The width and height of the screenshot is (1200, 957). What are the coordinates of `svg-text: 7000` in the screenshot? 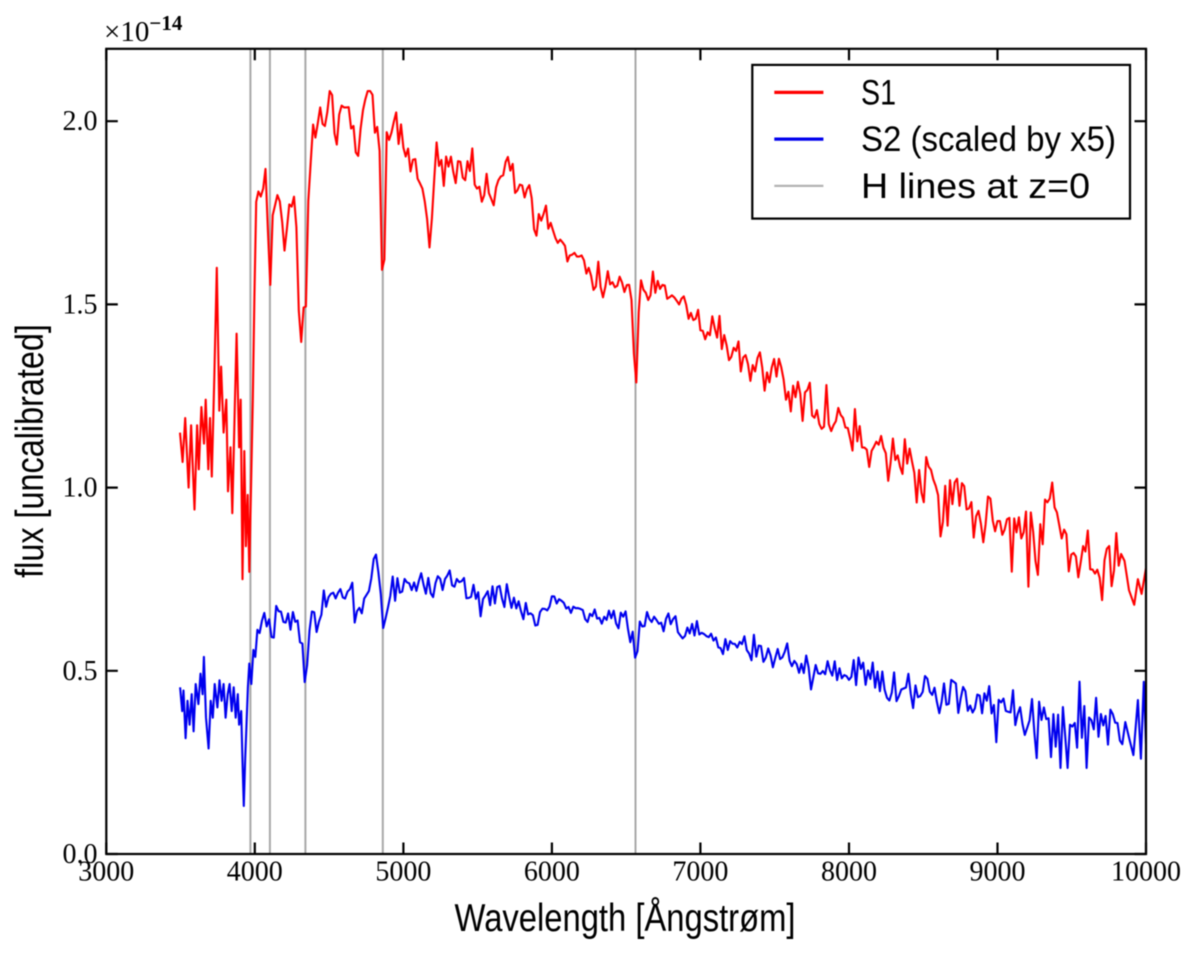 It's located at (700, 872).